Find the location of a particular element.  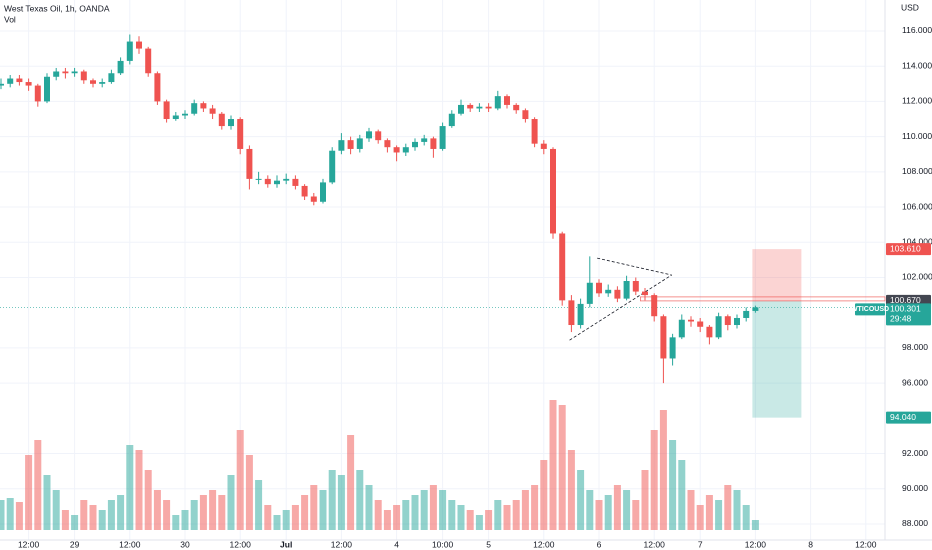

x-tick-label: 5 is located at coordinates (488, 544).